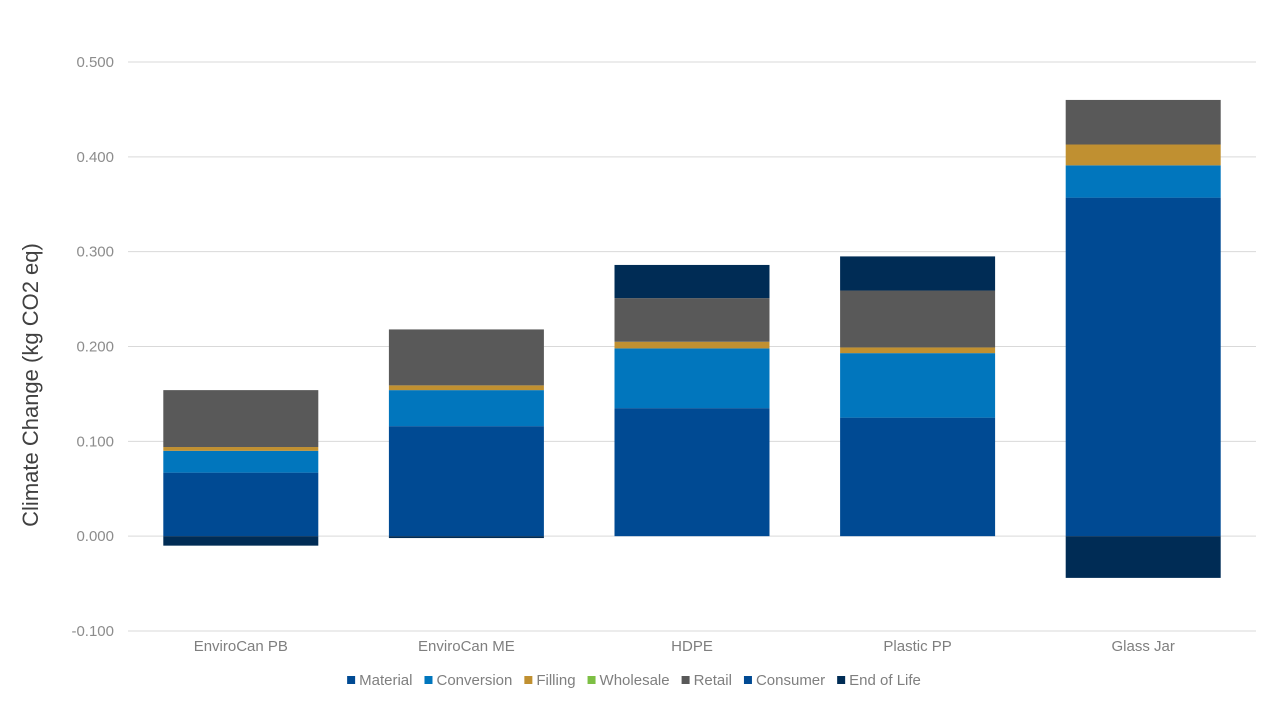  I want to click on y-axis: 0.500 0.400 0.300 0.200 0.100 0.000 -0.100, so click(92, 347).